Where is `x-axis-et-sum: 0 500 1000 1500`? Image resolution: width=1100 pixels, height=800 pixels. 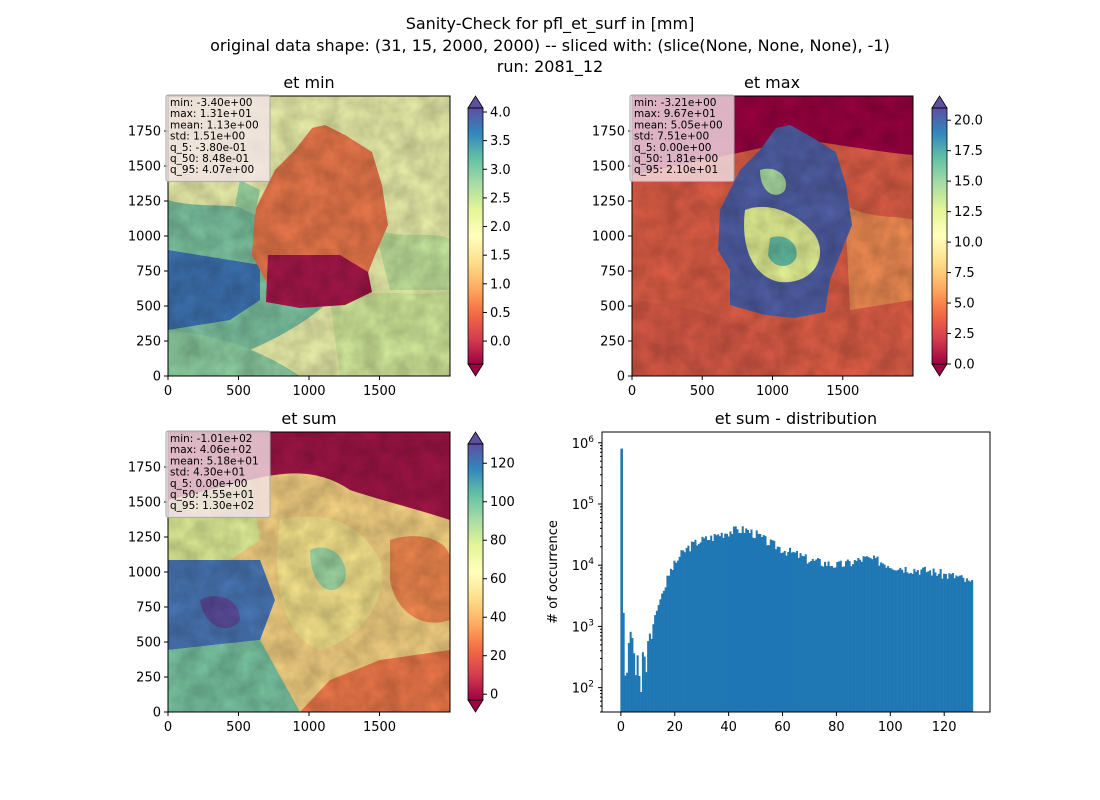
x-axis-et-sum: 0 500 1000 1500 is located at coordinates (280, 723).